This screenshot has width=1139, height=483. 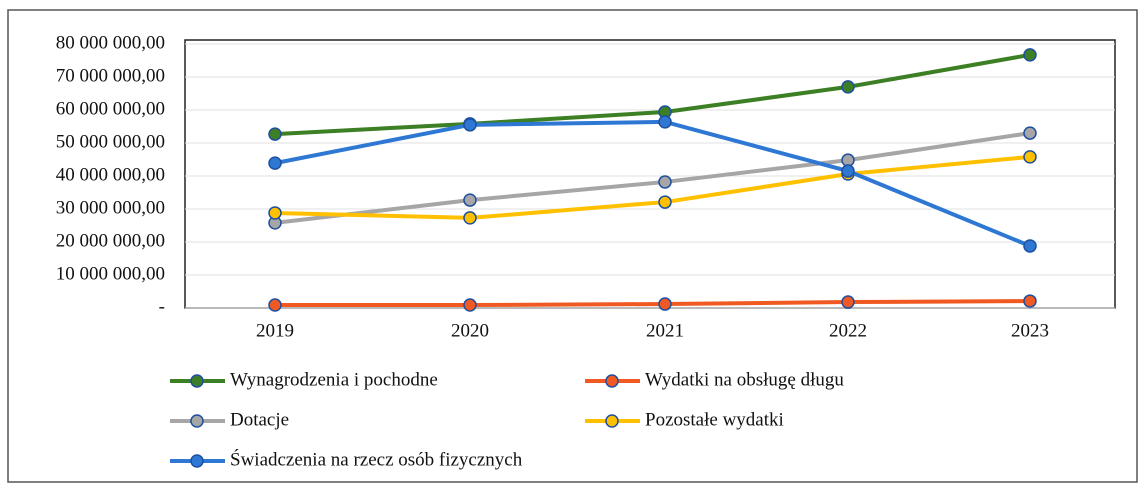 What do you see at coordinates (848, 330) in the screenshot?
I see `x-tick-label: 2022` at bounding box center [848, 330].